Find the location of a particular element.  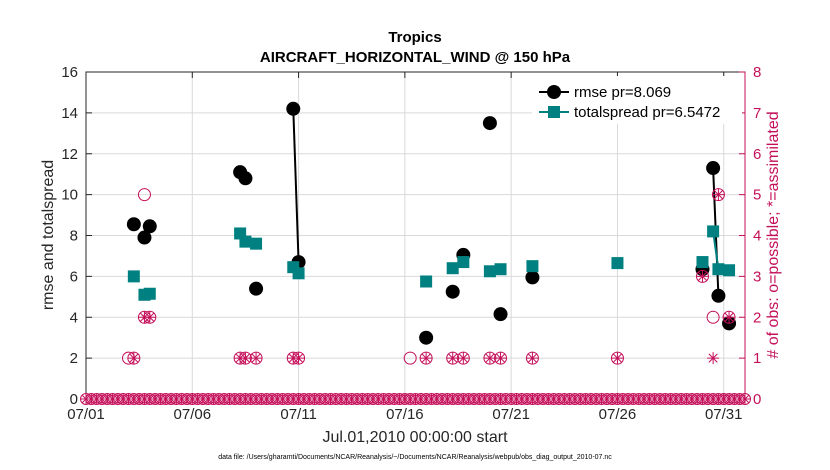

legend-rmse-marker is located at coordinates (554, 92).